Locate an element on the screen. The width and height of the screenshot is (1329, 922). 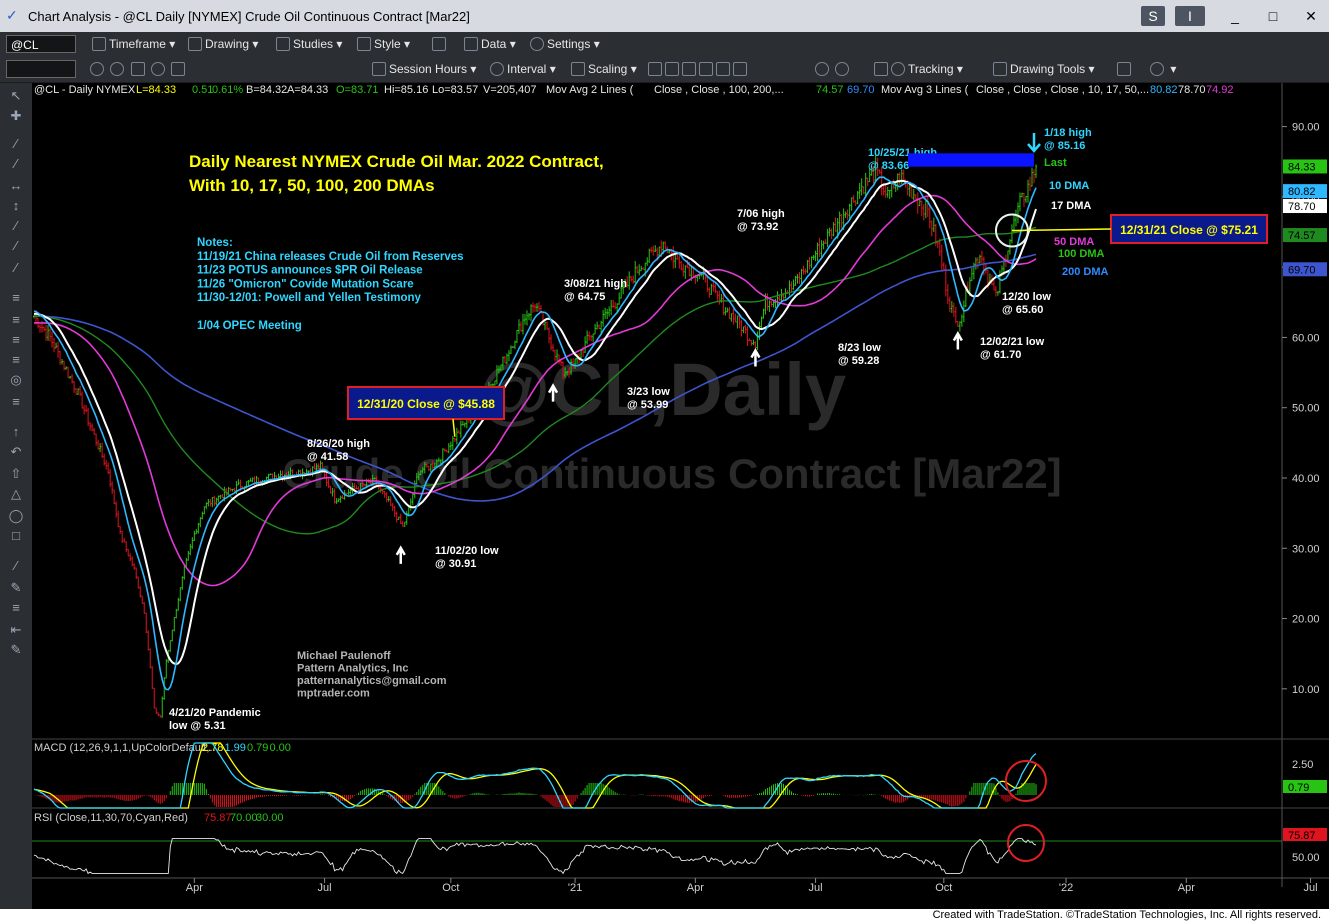
text-tool-icon: ≡ is located at coordinates (16, 607).